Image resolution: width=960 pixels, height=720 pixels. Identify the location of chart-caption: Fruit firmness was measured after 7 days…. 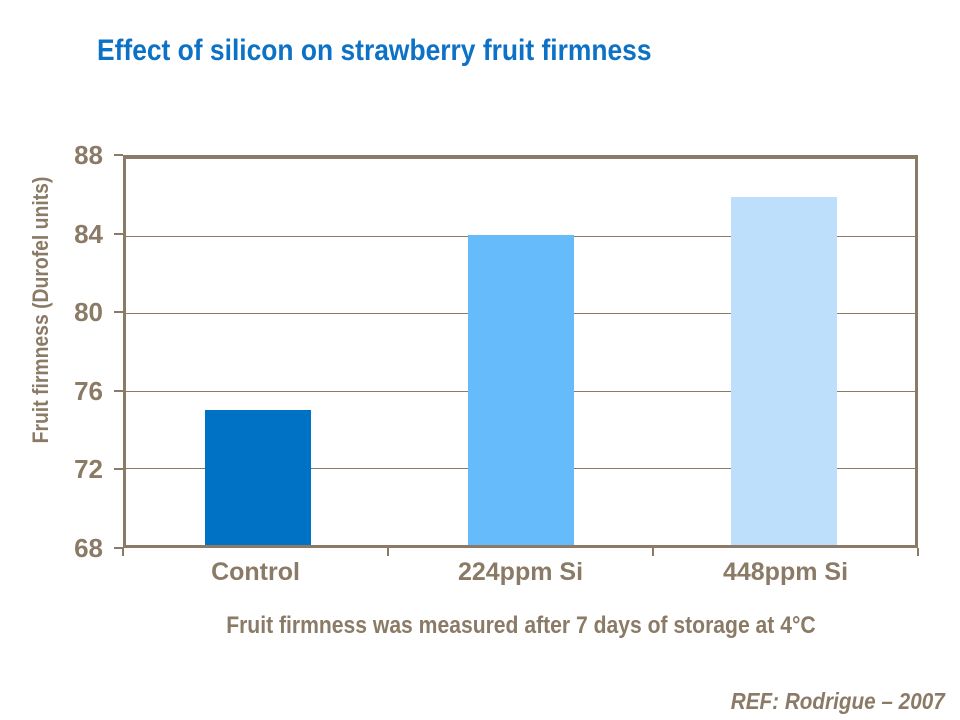
(520, 625).